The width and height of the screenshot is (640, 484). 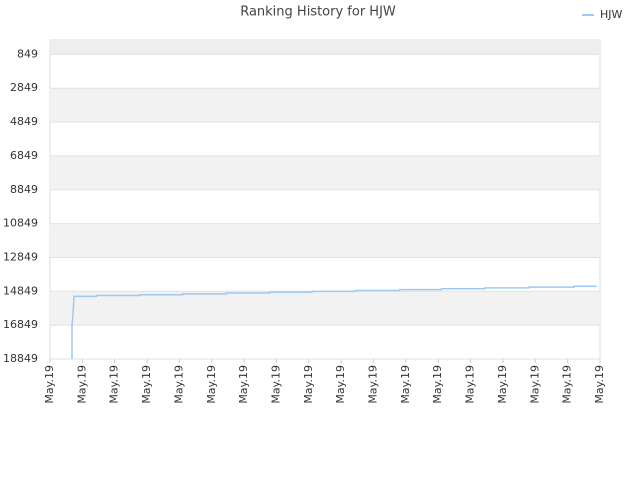 What do you see at coordinates (20, 358) in the screenshot?
I see `y-tick-label: 18849` at bounding box center [20, 358].